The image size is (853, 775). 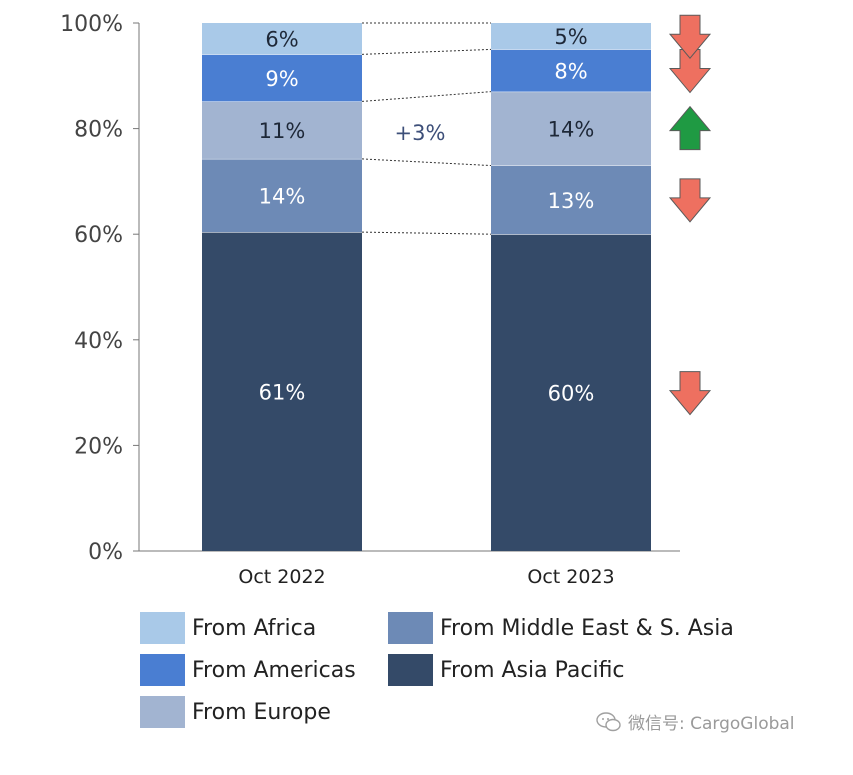 I want to click on connector-lines, so click(x=426, y=128).